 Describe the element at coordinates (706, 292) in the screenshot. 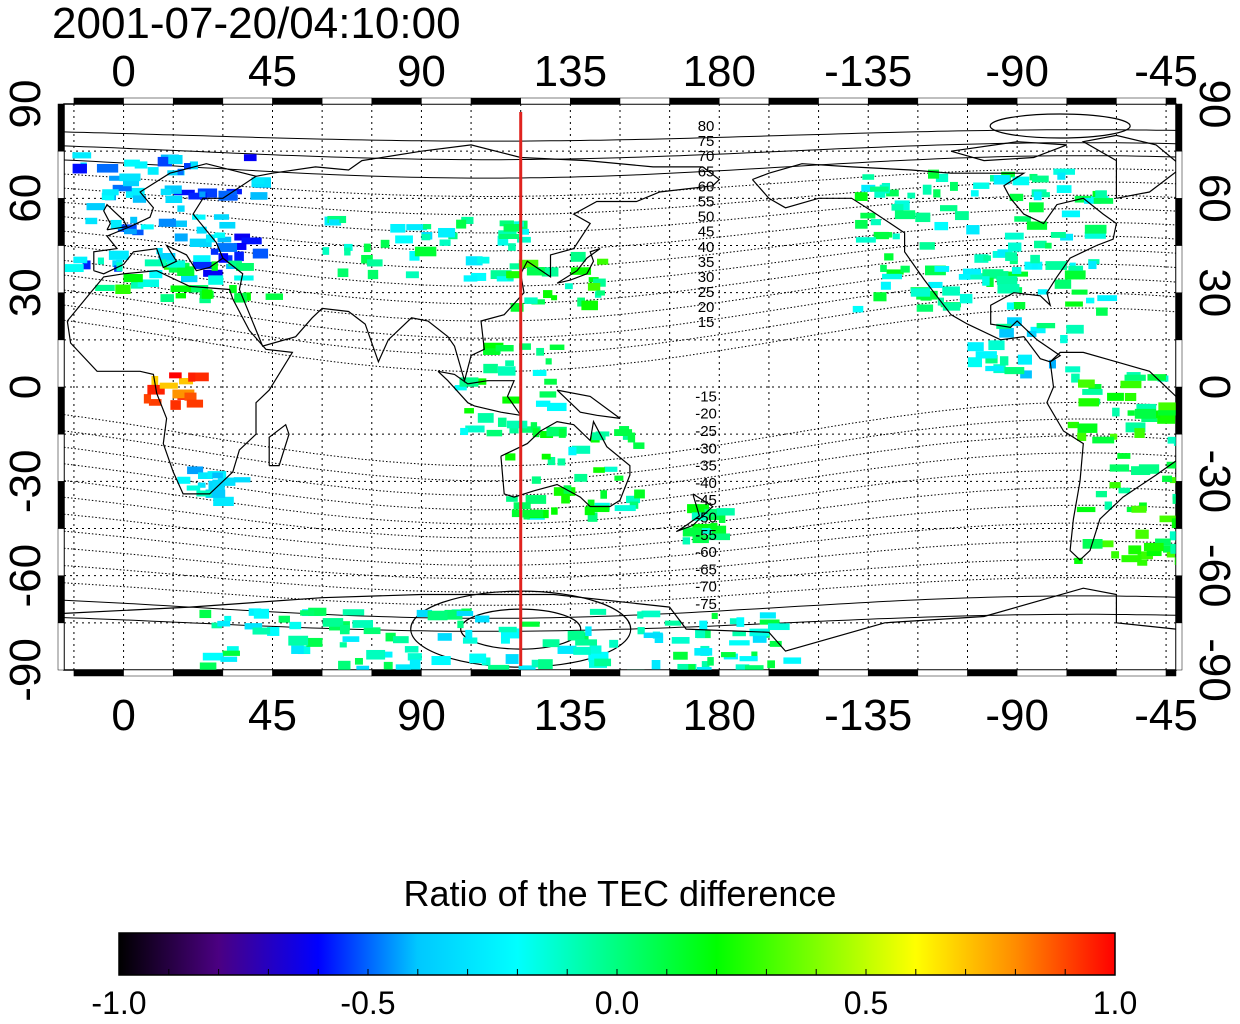

I see `contour-label: 25` at that location.